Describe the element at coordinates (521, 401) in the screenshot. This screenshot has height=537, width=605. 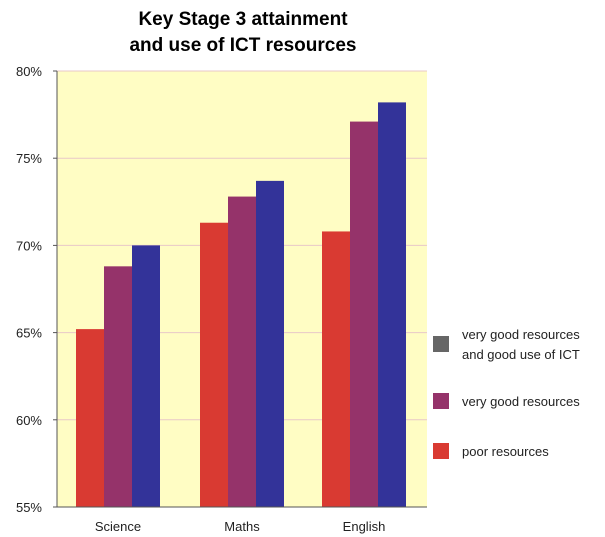
I see `legend-label-1: very good resources` at that location.